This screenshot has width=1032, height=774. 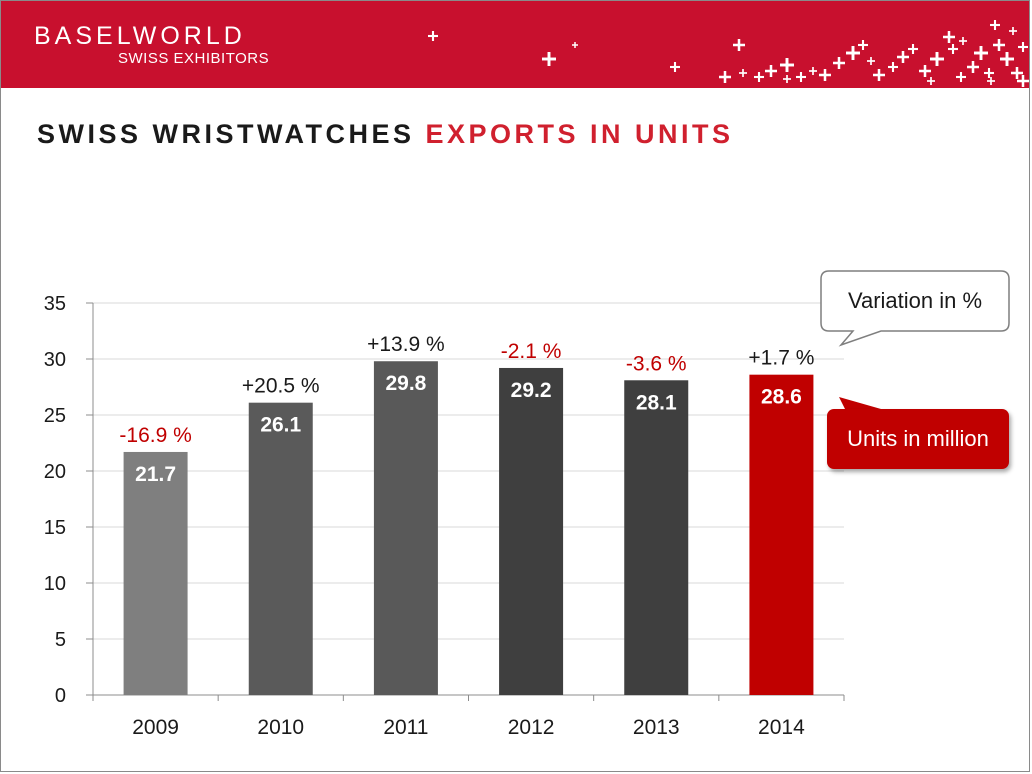 What do you see at coordinates (155, 474) in the screenshot?
I see `bar-value-label: 21.7` at bounding box center [155, 474].